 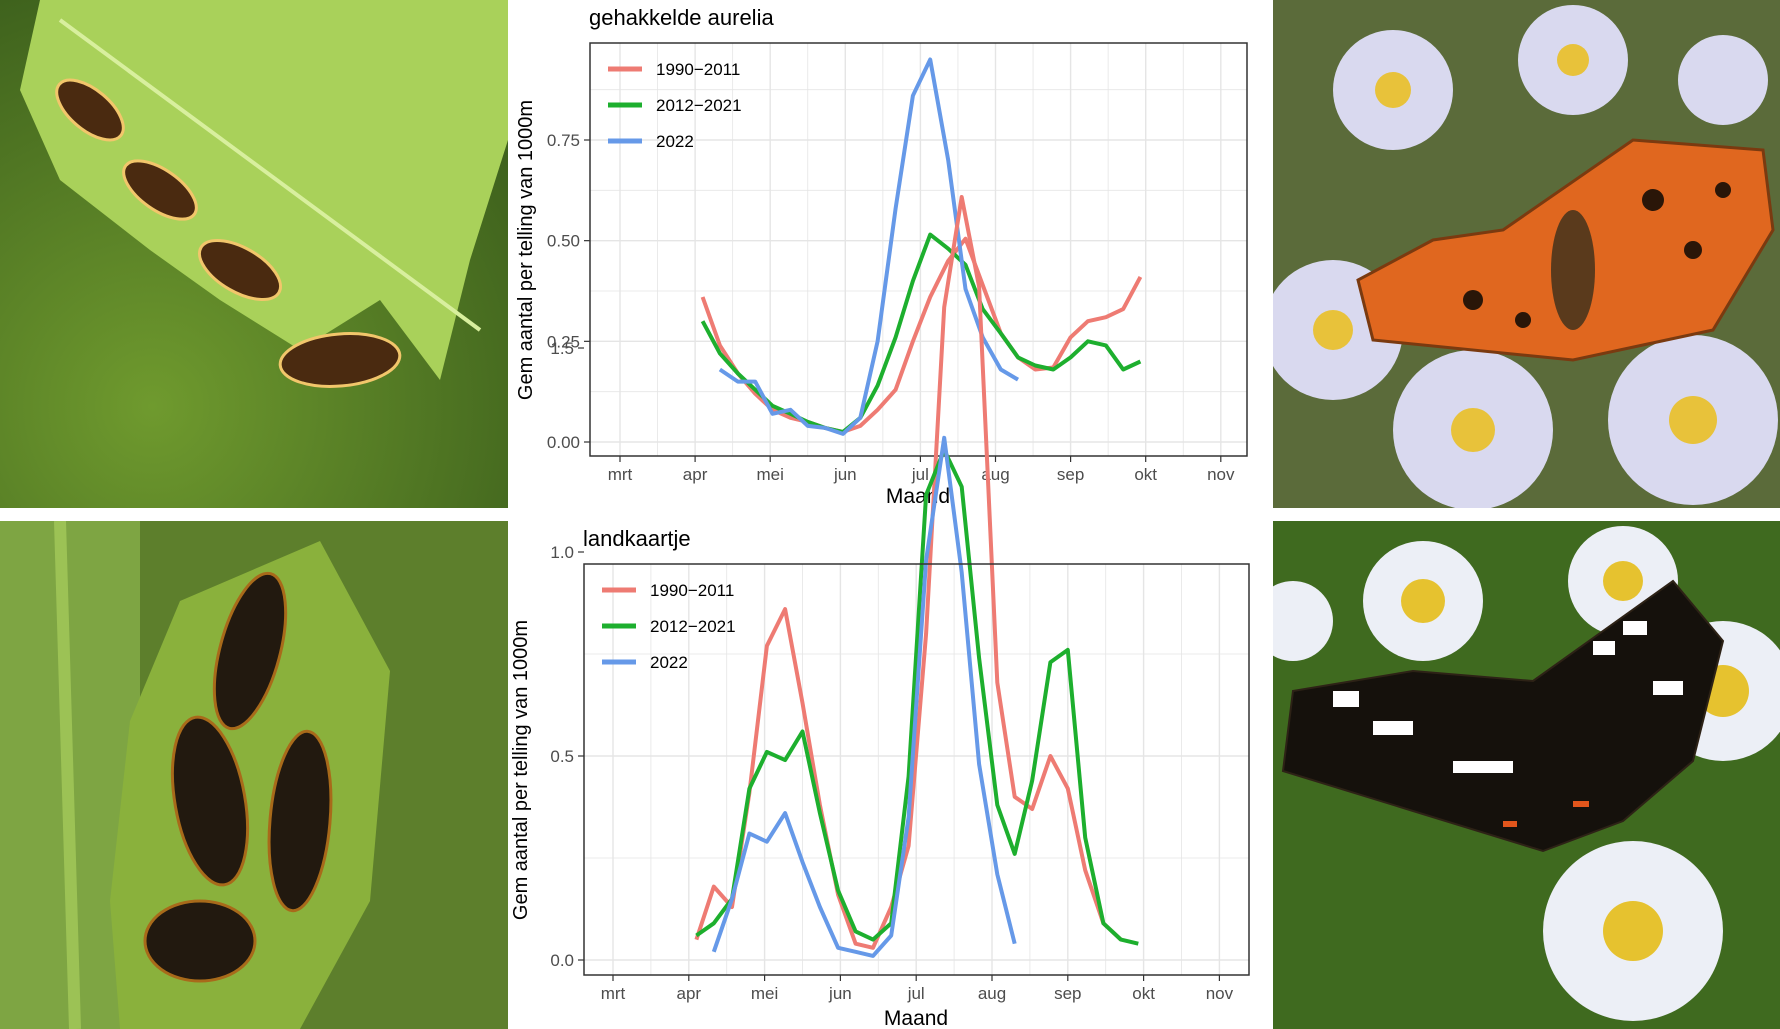 I want to click on y-tick-label: 1.5, so click(x=562, y=348).